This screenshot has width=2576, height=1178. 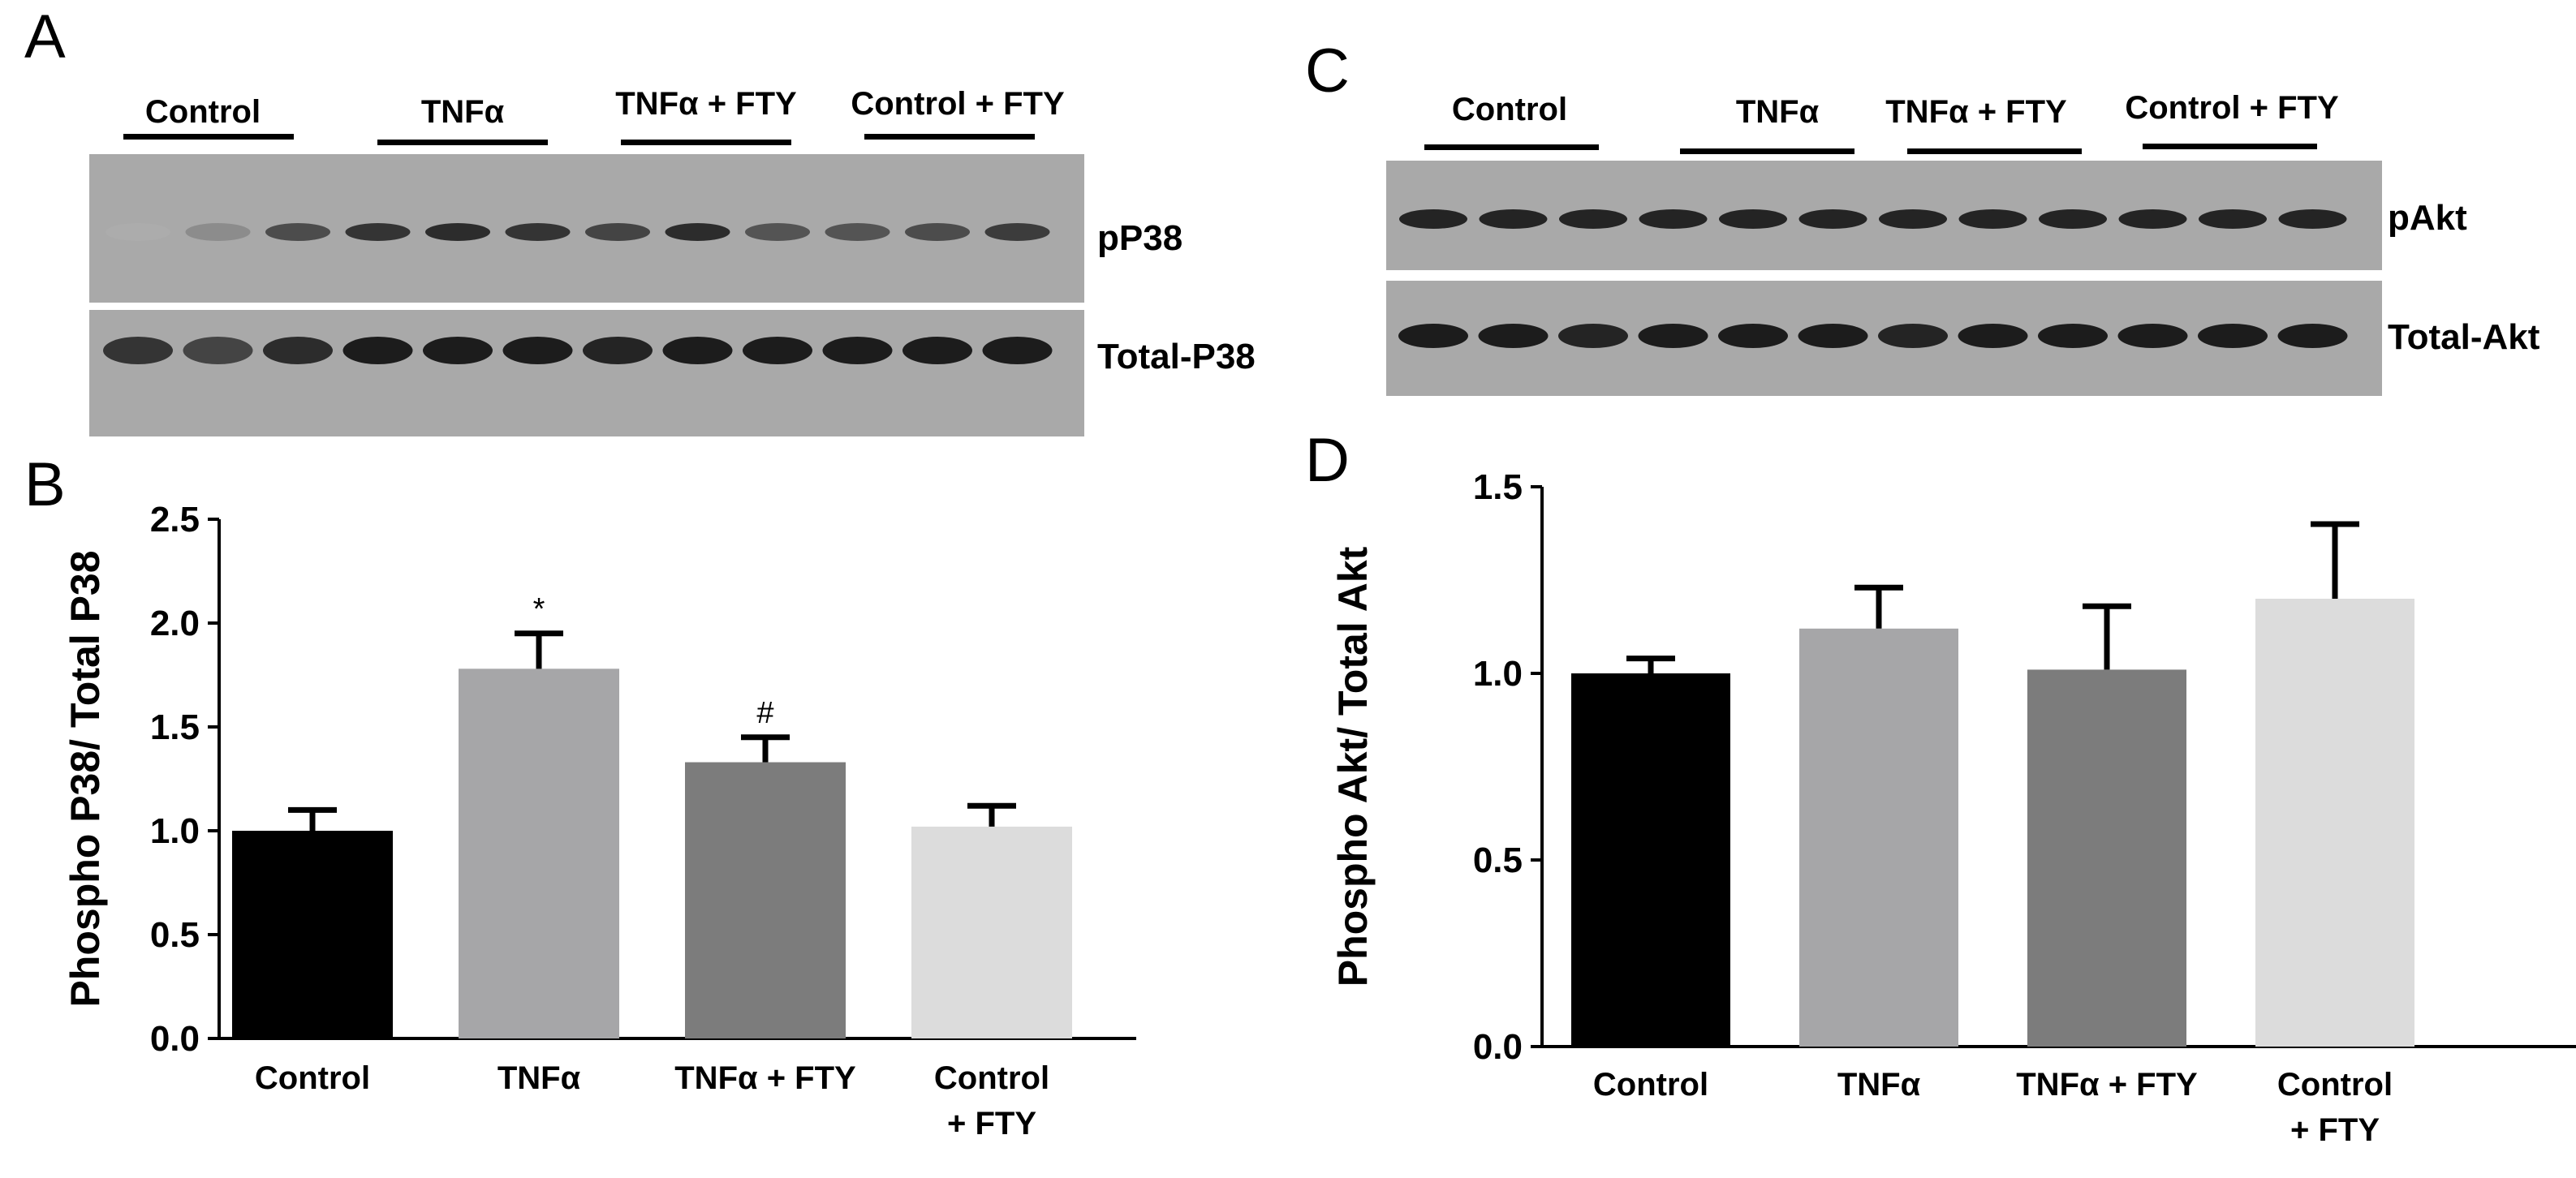 I want to click on blot-a-band-label: pP38, so click(x=1140, y=238).